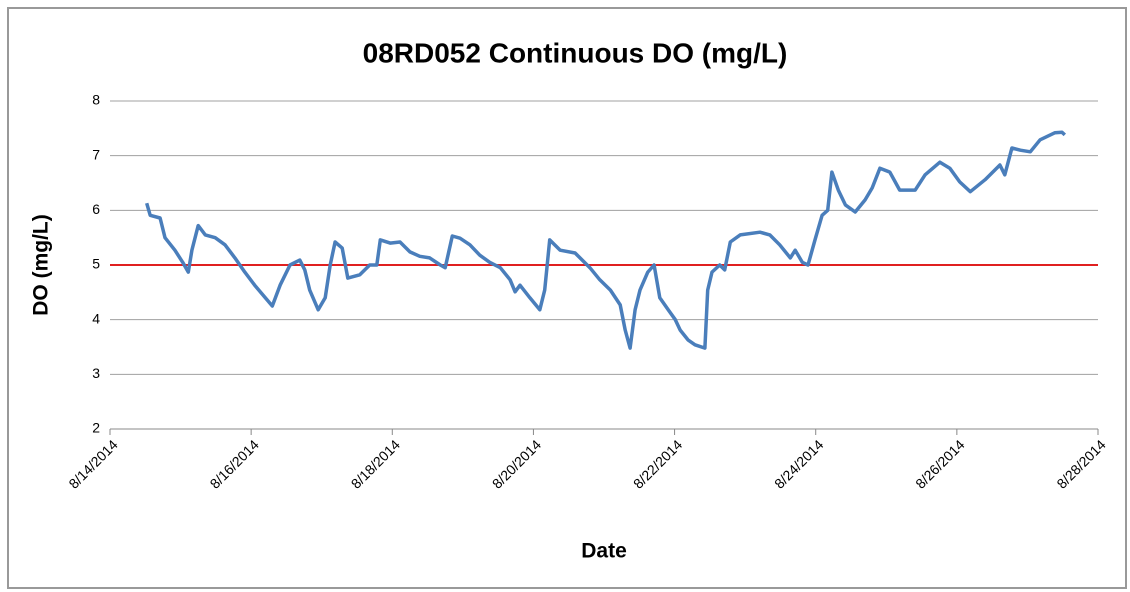 The image size is (1130, 592). What do you see at coordinates (41, 264) in the screenshot?
I see `y-axis-label: DO (mg/L)` at bounding box center [41, 264].